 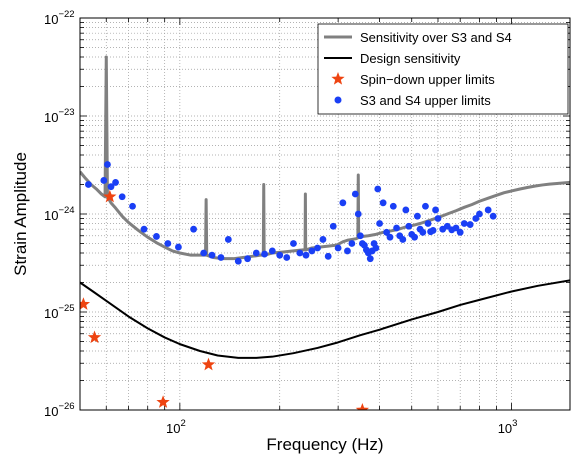 I want to click on y-axis-label: Strain Amplitude, so click(x=20, y=214).